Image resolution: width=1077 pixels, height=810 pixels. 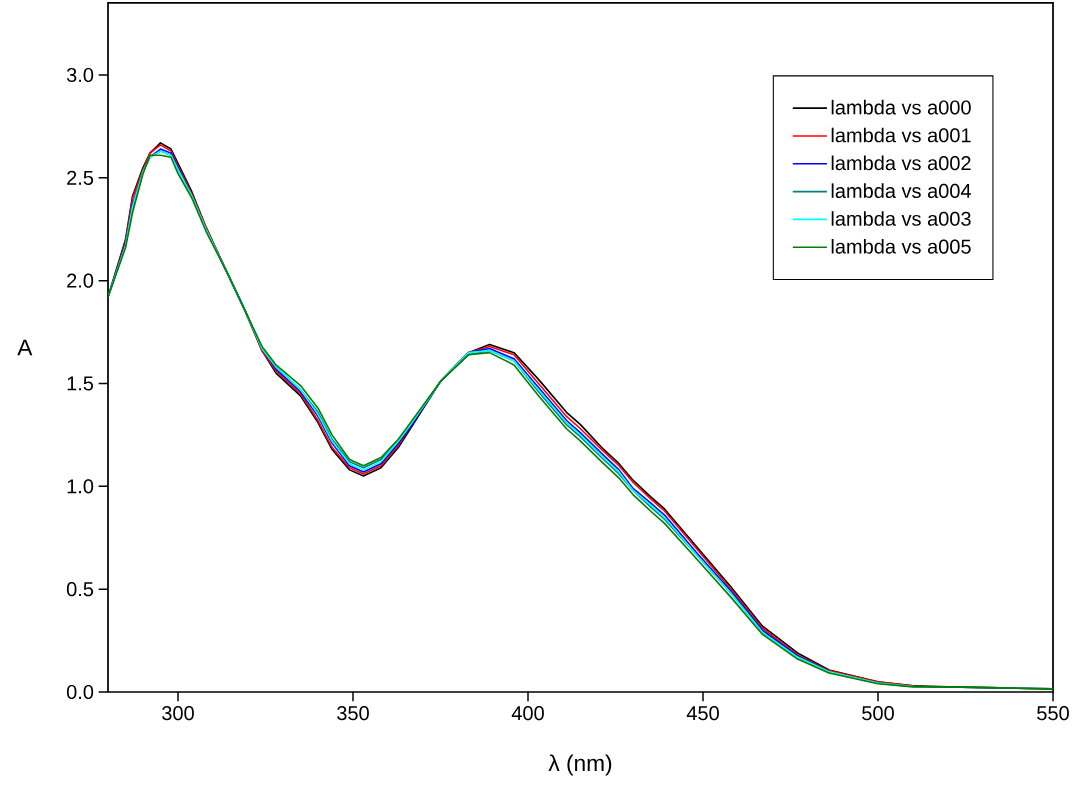 What do you see at coordinates (878, 713) in the screenshot?
I see `x-tick-label: 500` at bounding box center [878, 713].